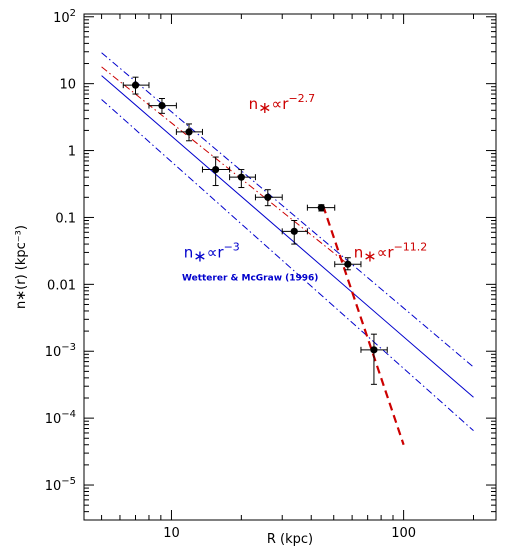 Image resolution: width=508 pixels, height=557 pixels. I want to click on y-tick-label: 0.01, so click(61, 285).